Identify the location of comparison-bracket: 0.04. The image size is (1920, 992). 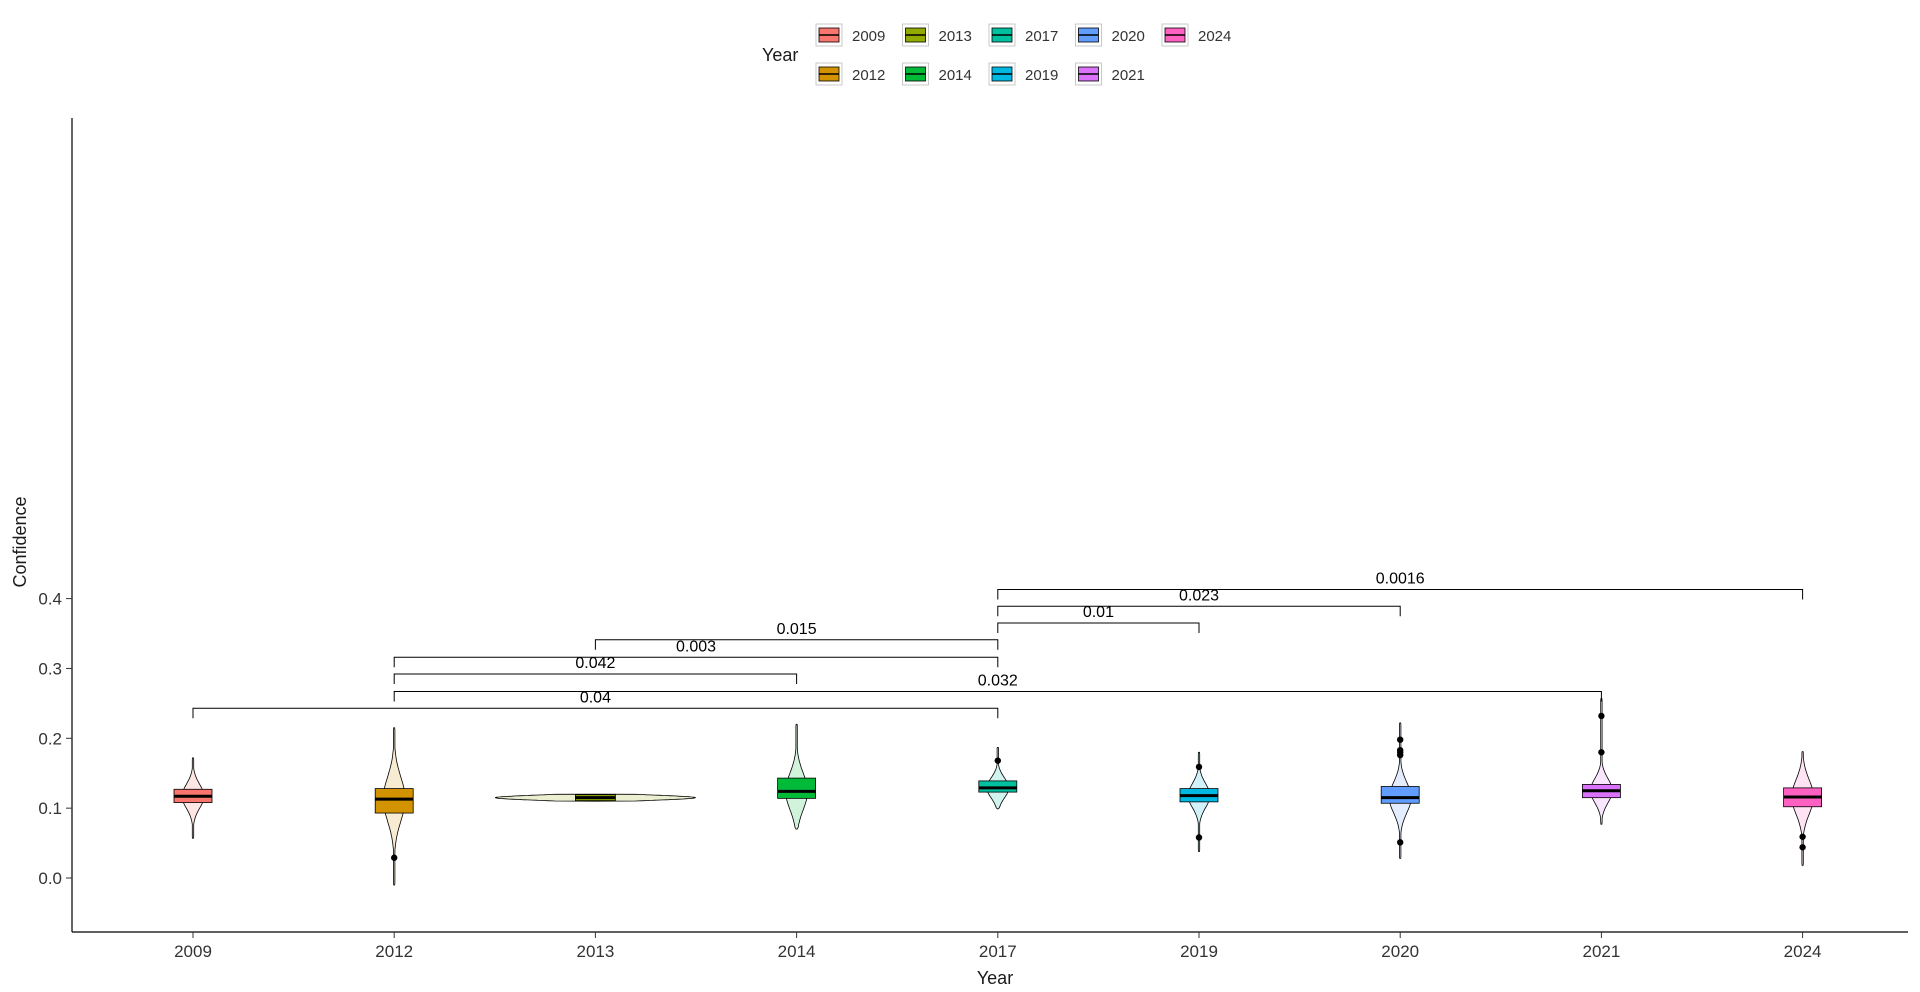
(595, 704).